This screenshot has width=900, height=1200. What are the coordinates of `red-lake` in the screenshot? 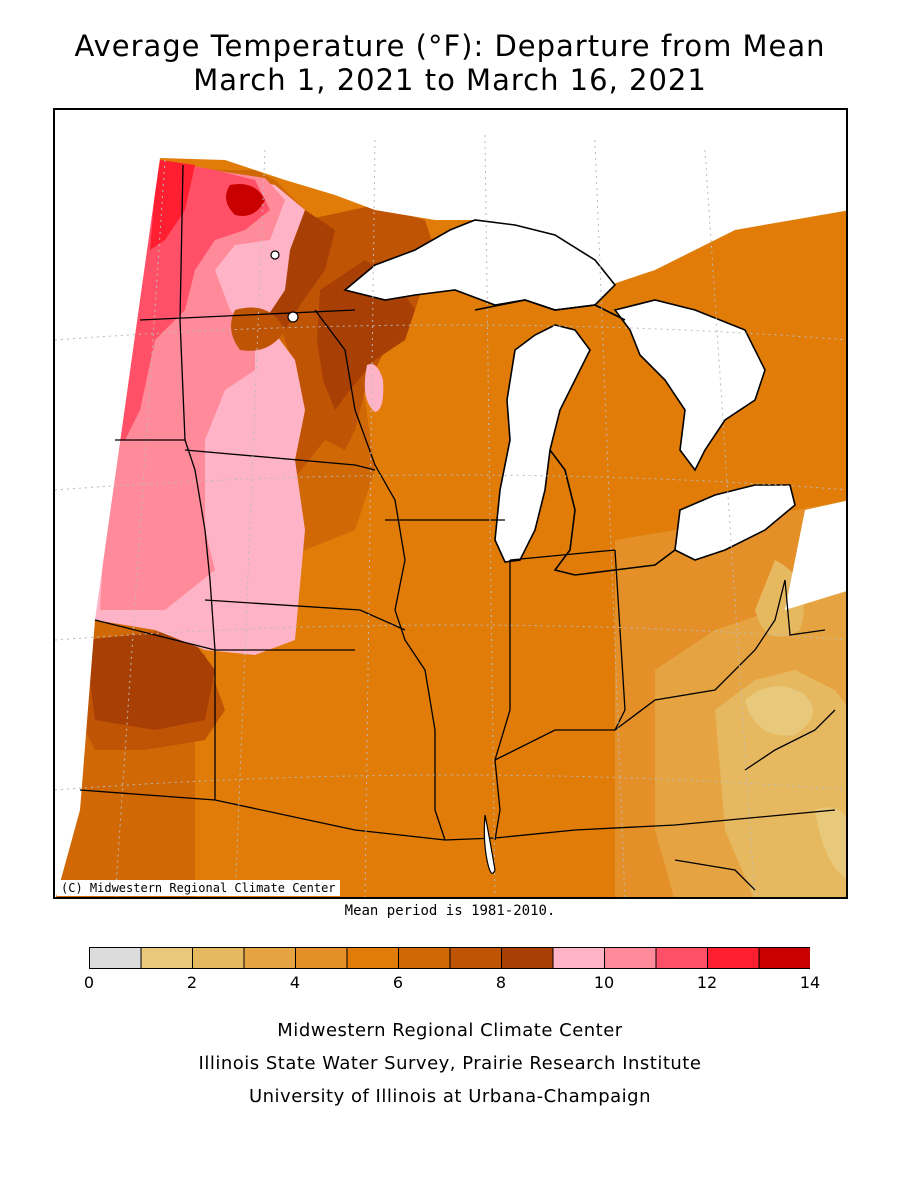 It's located at (293, 317).